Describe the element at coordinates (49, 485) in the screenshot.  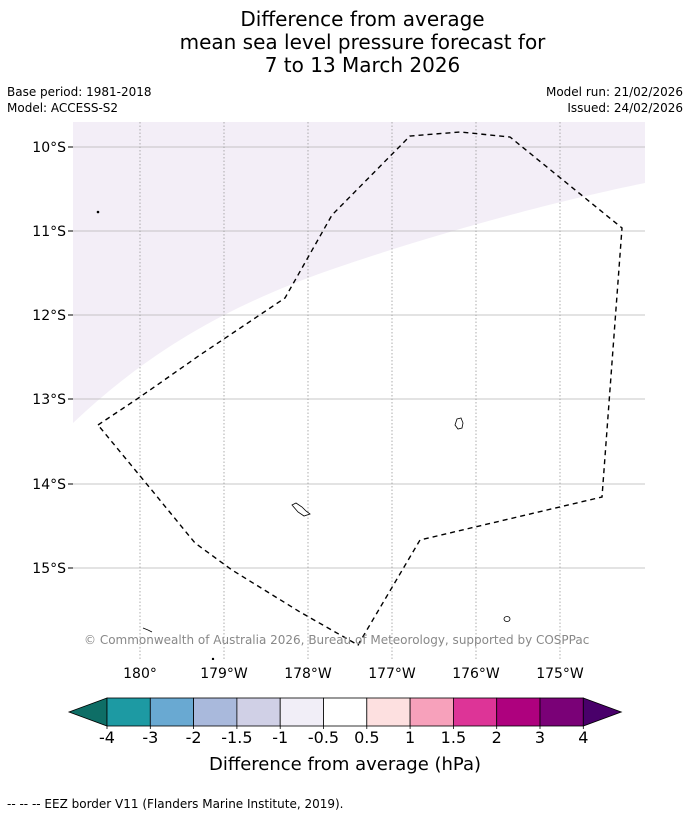
I see `lat-label-14s: 14°S` at that location.